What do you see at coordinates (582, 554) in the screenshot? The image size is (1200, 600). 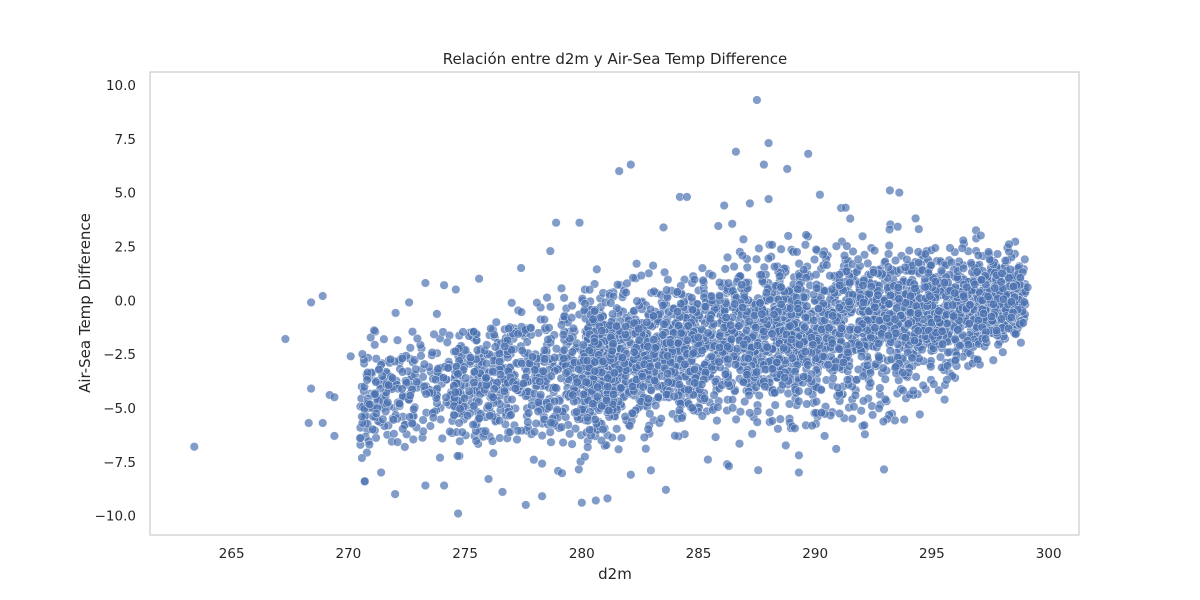 I see `x-tick-label: 280` at bounding box center [582, 554].